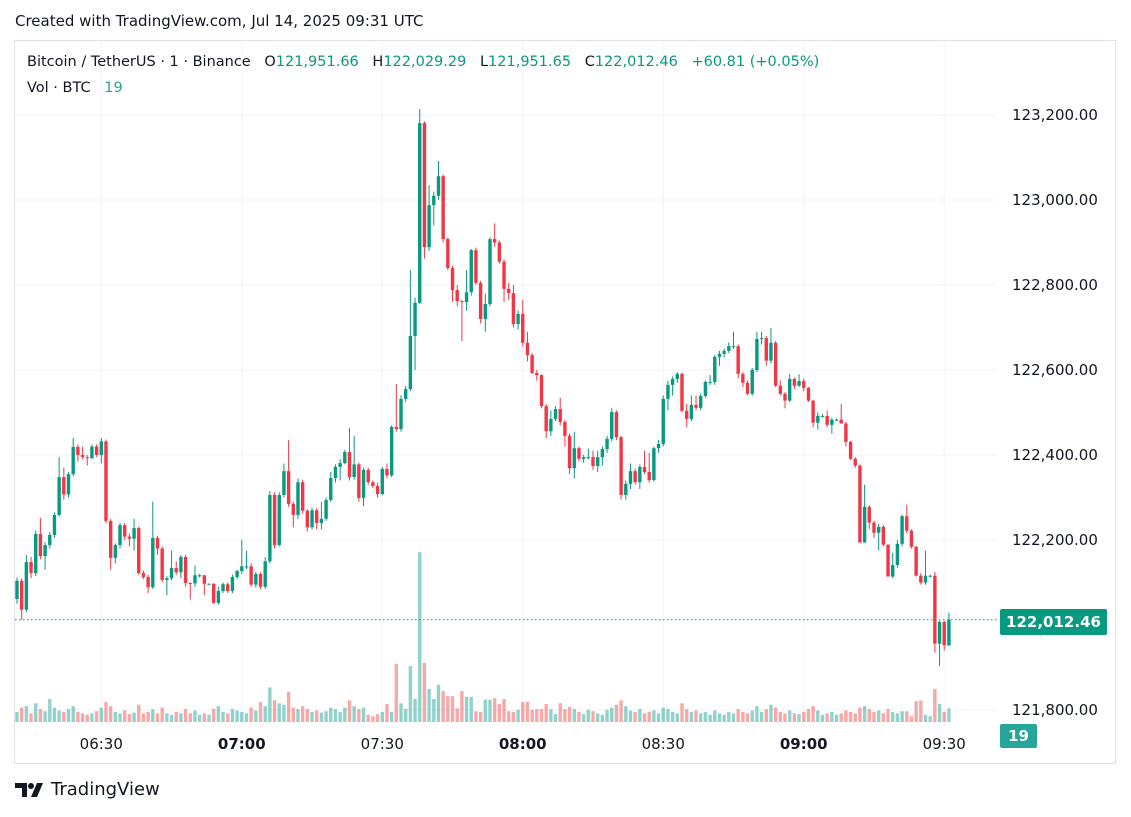  Describe the element at coordinates (755, 62) in the screenshot. I see `change-value: +60.81 (+0.05%)` at that location.